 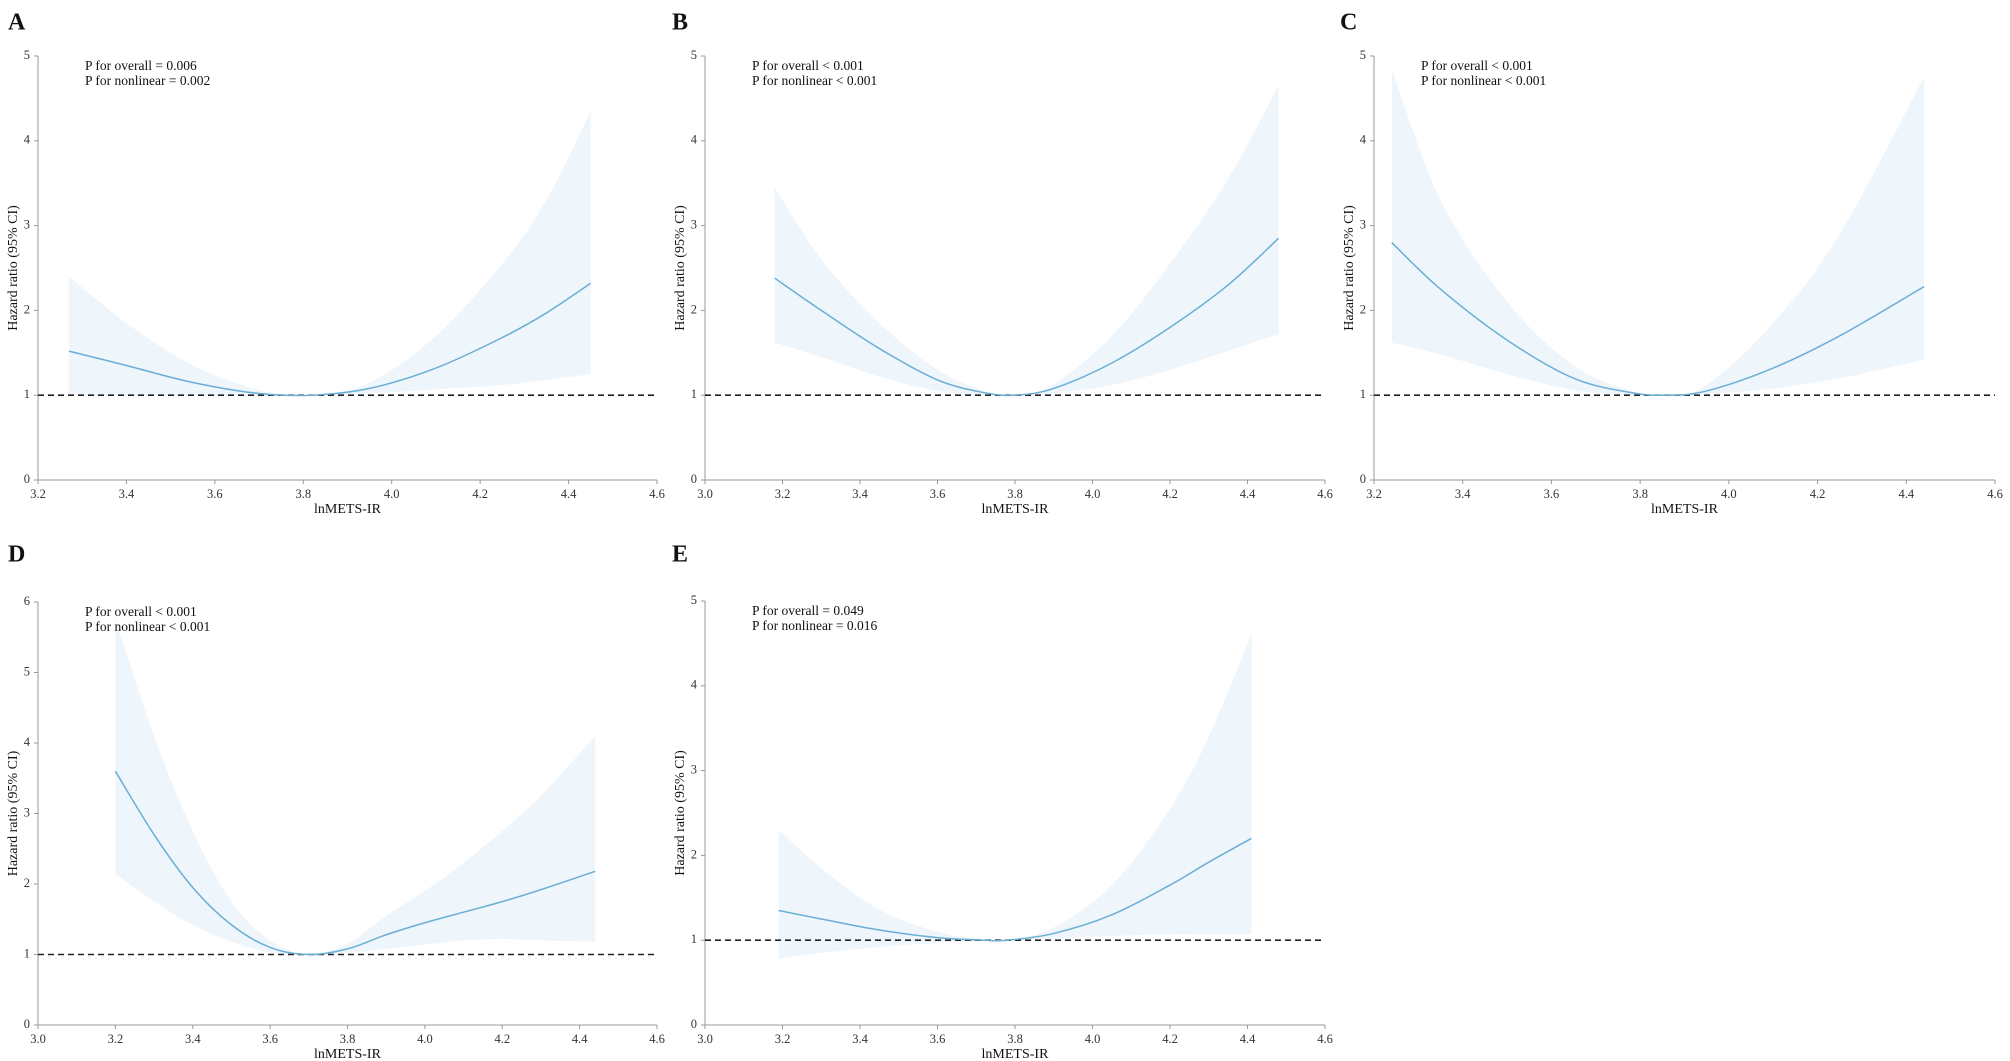 I want to click on panel-letter: B, so click(x=680, y=23).